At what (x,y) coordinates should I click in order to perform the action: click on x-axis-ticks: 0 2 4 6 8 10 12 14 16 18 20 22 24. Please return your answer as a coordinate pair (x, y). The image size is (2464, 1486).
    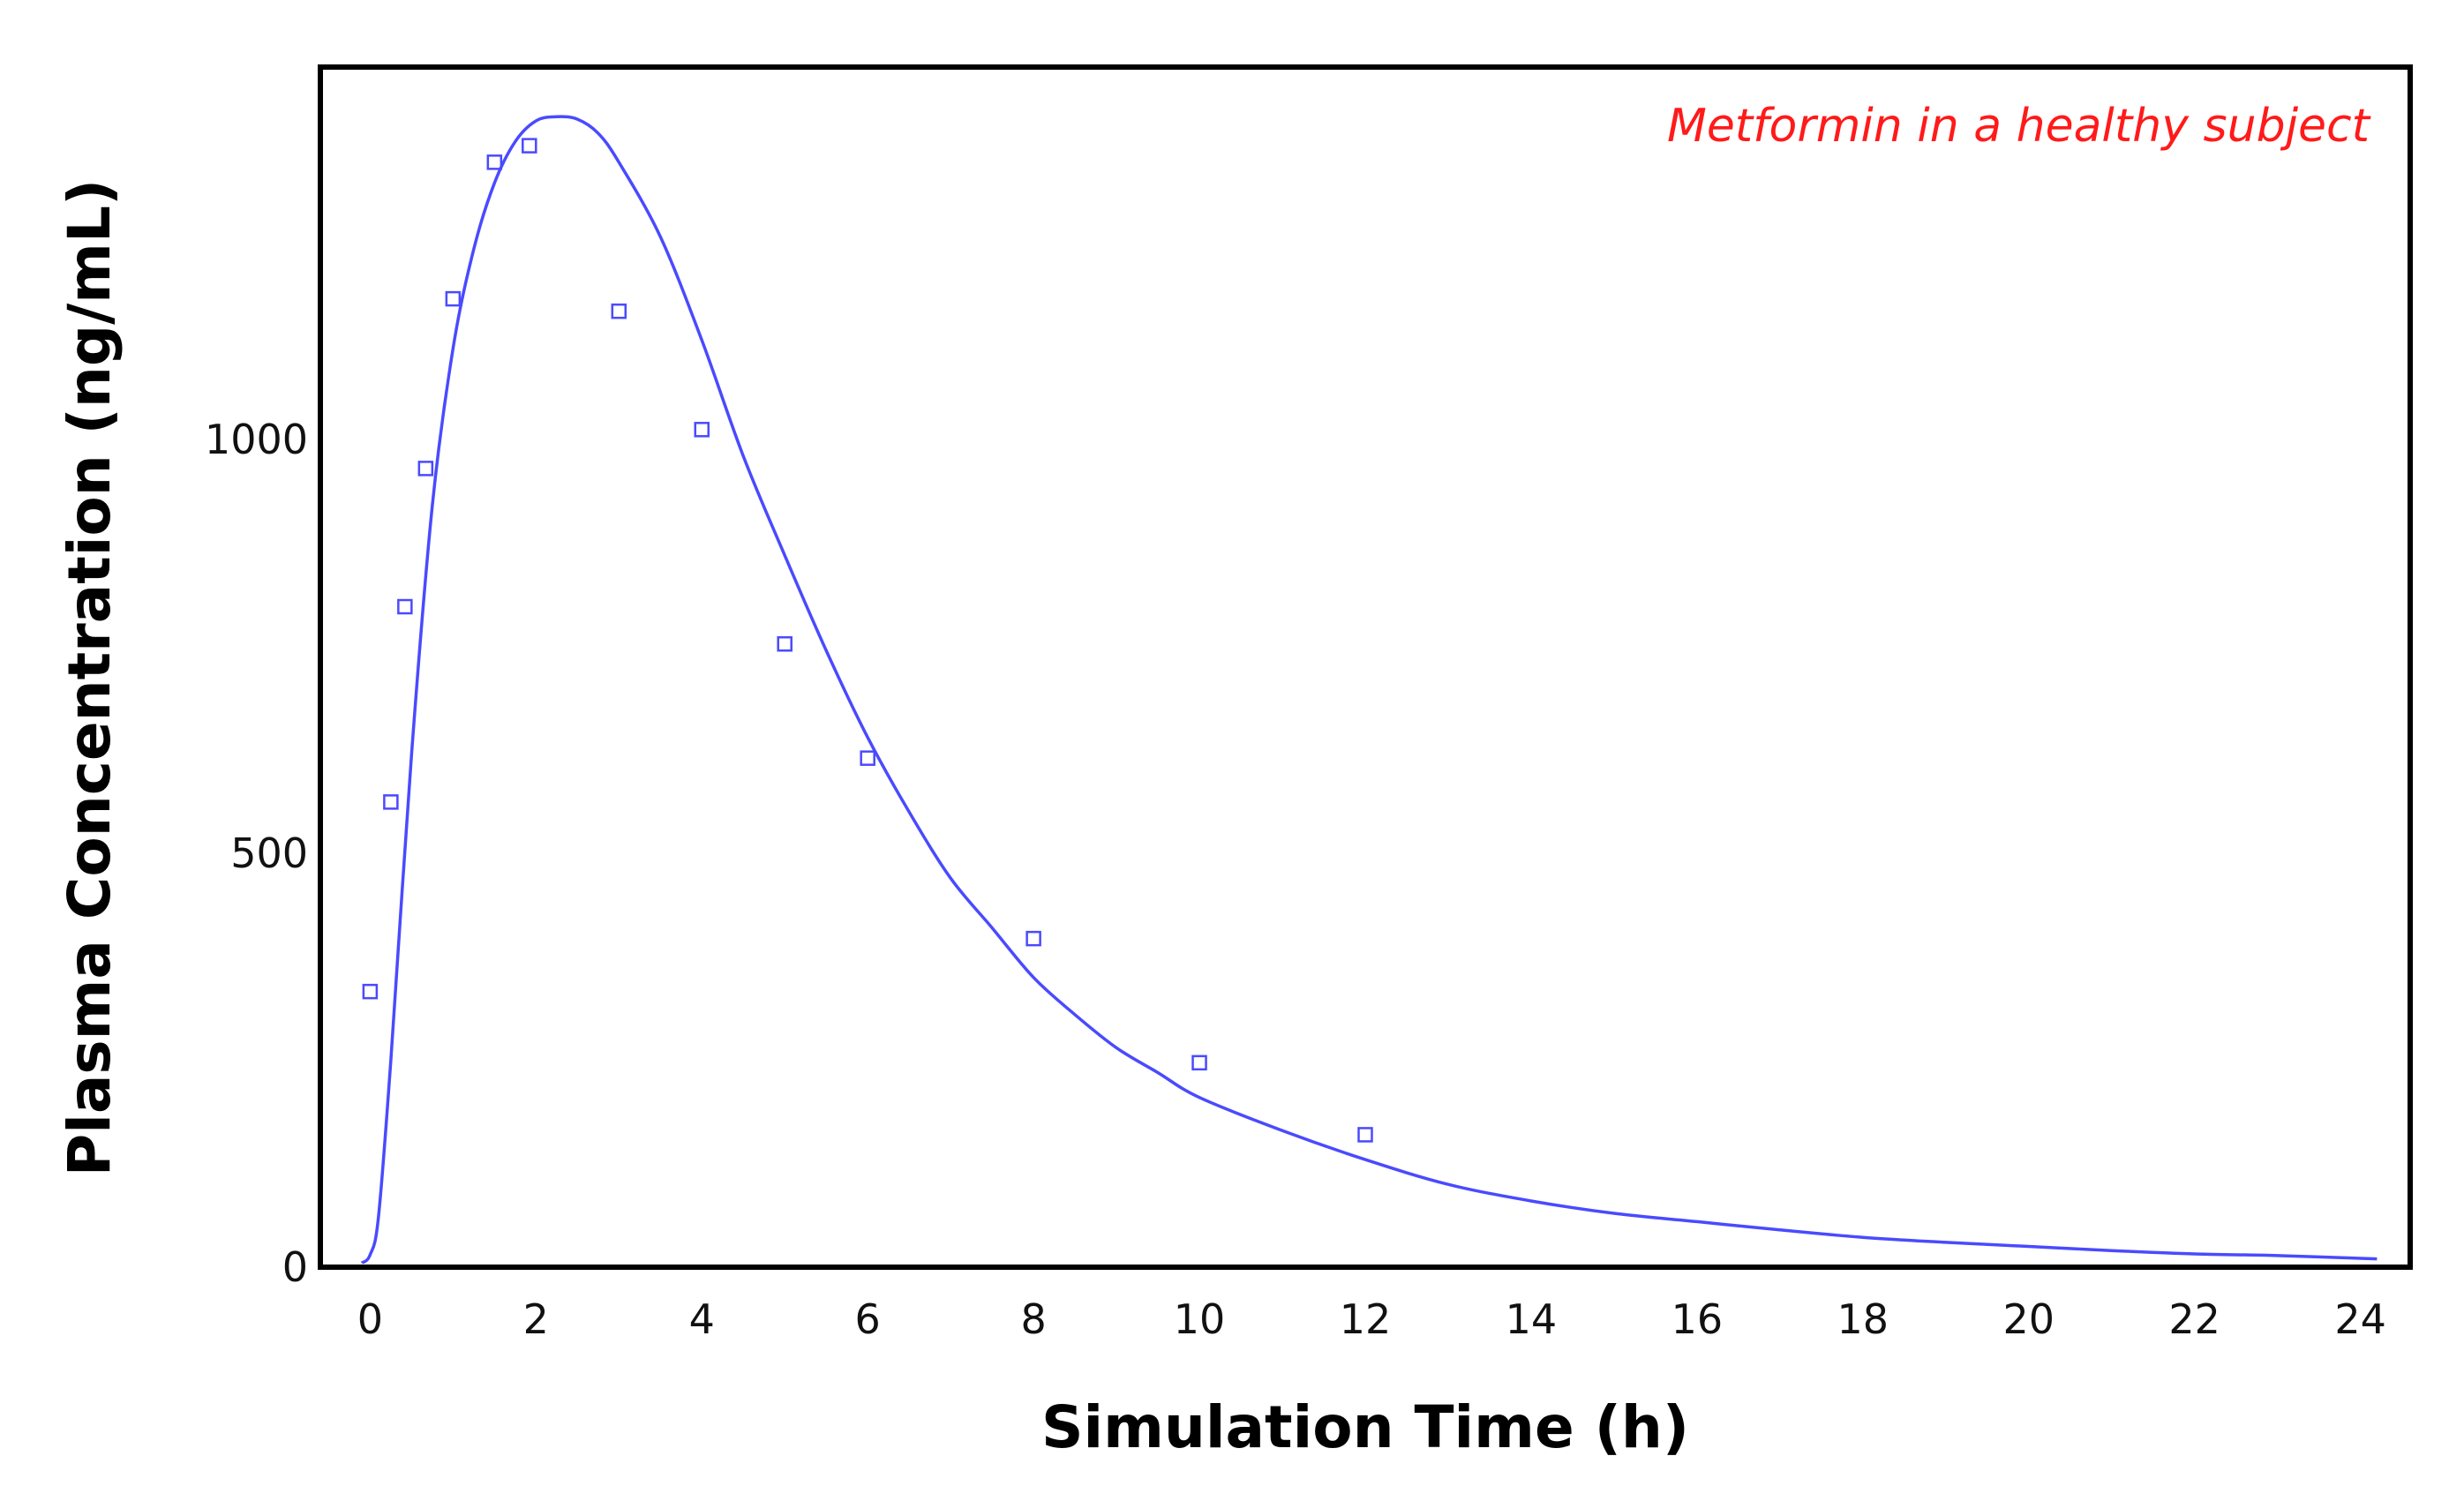
    Looking at the image, I should click on (1371, 1319).